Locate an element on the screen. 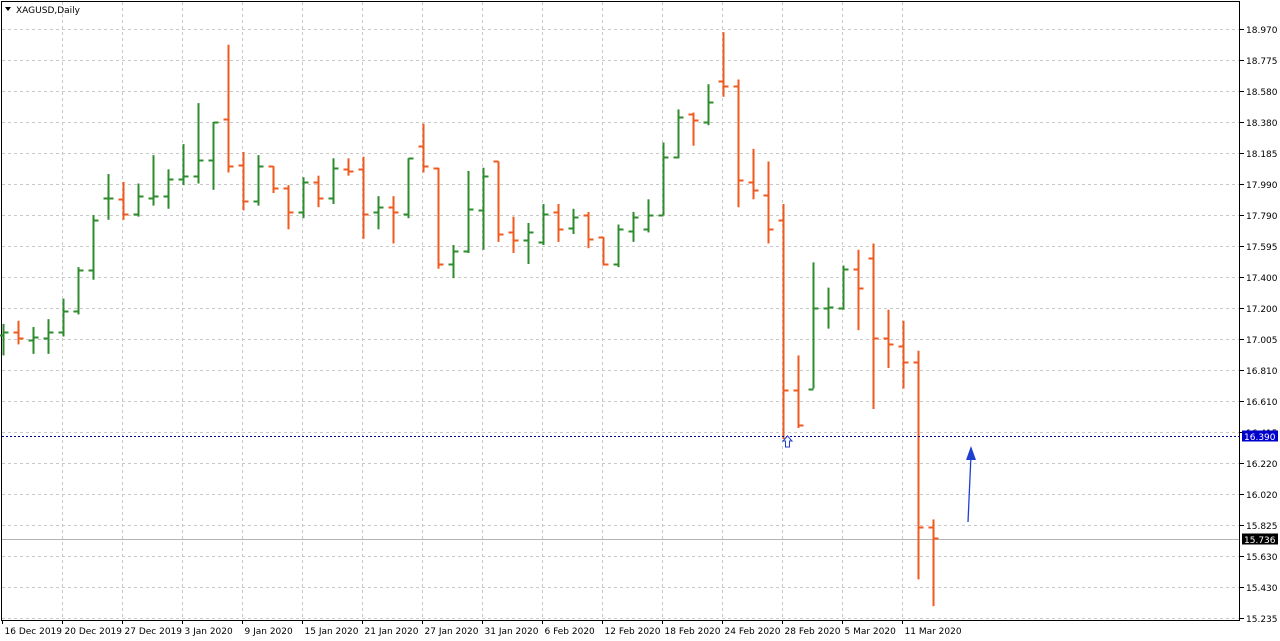 The height and width of the screenshot is (641, 1280). x-tick-label: 11 Mar 2020 is located at coordinates (933, 632).